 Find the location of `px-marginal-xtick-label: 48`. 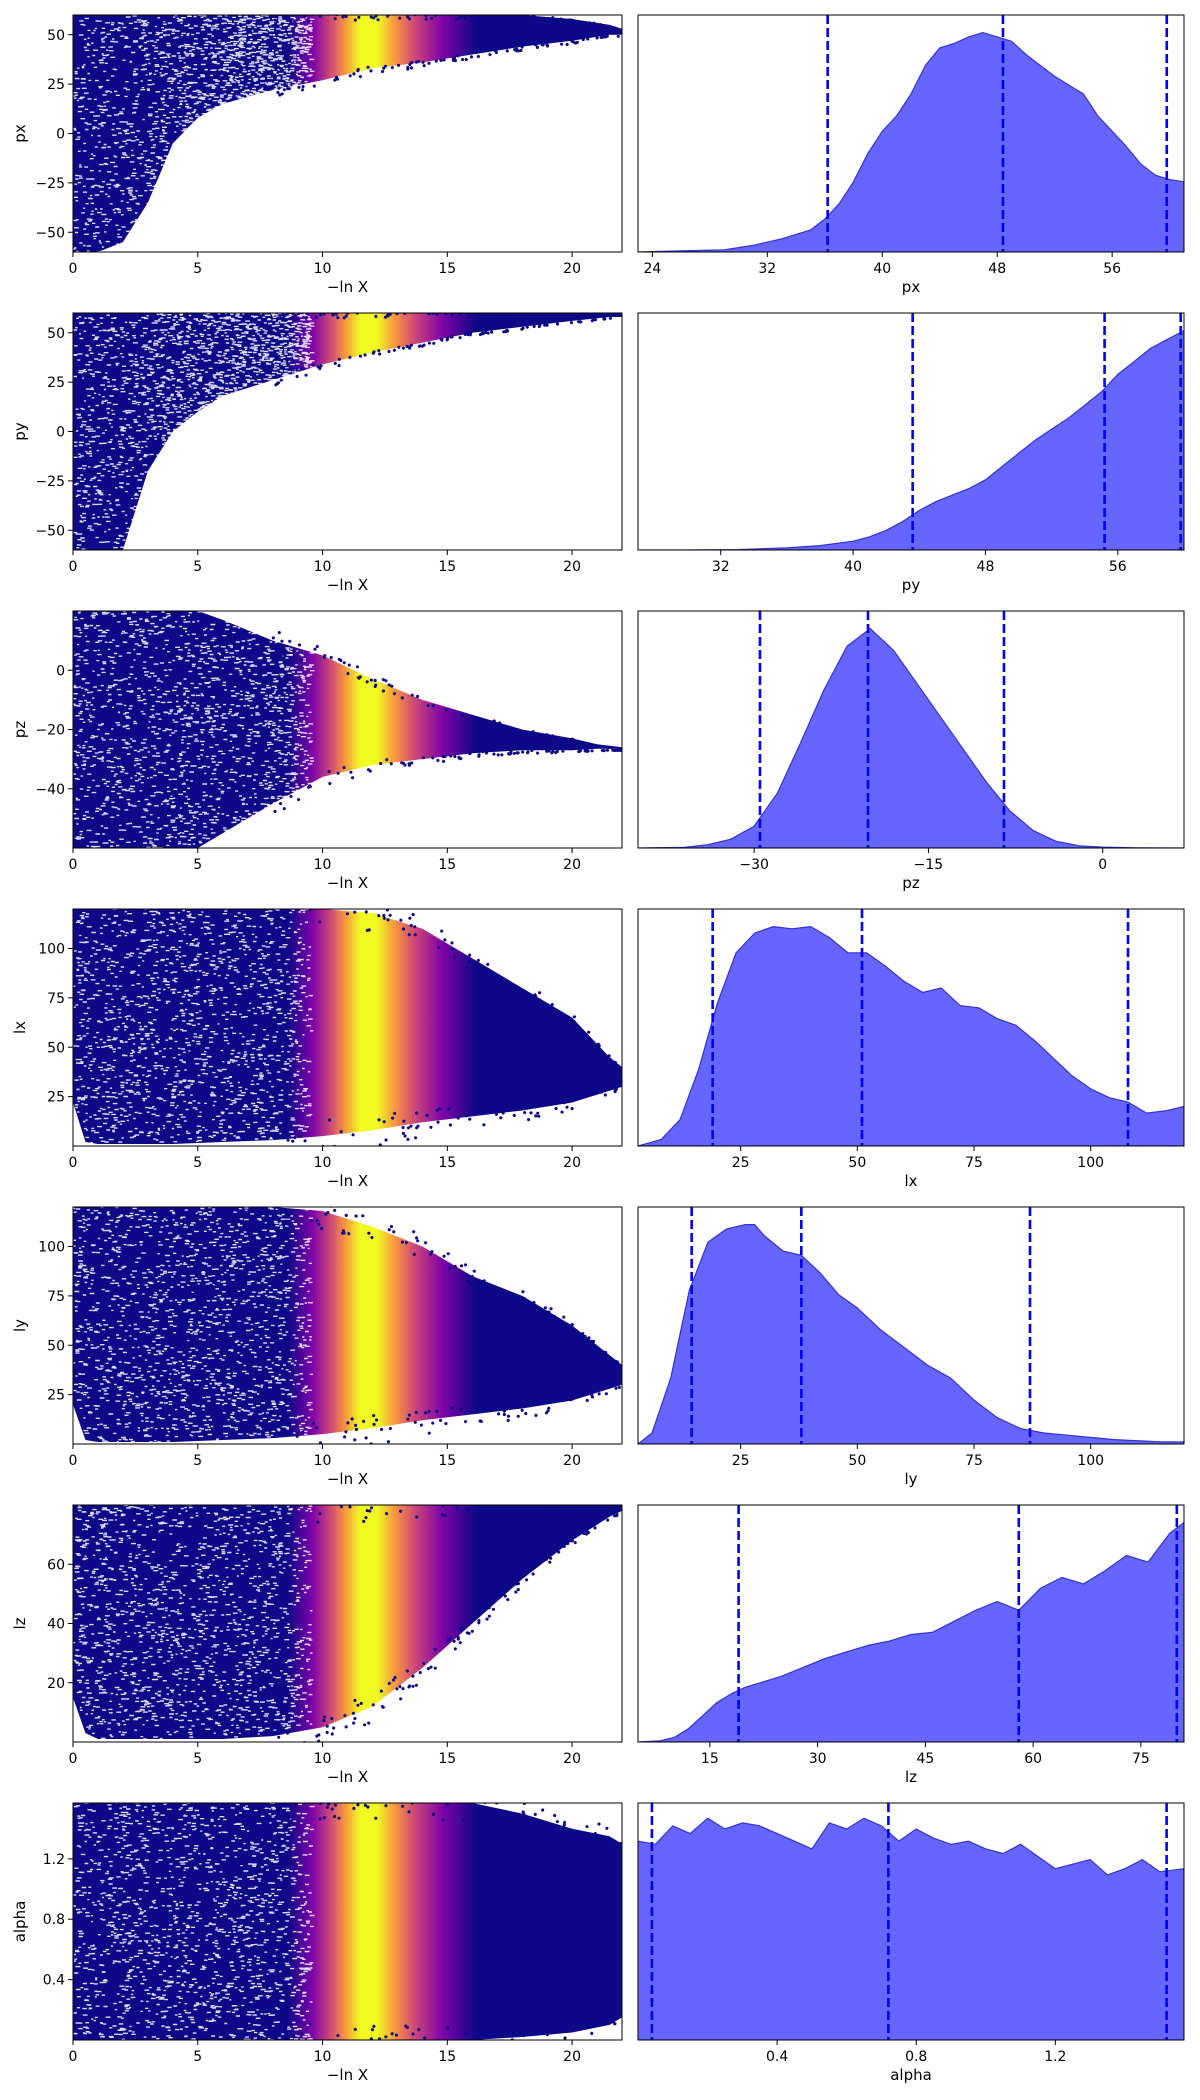

px-marginal-xtick-label: 48 is located at coordinates (997, 269).